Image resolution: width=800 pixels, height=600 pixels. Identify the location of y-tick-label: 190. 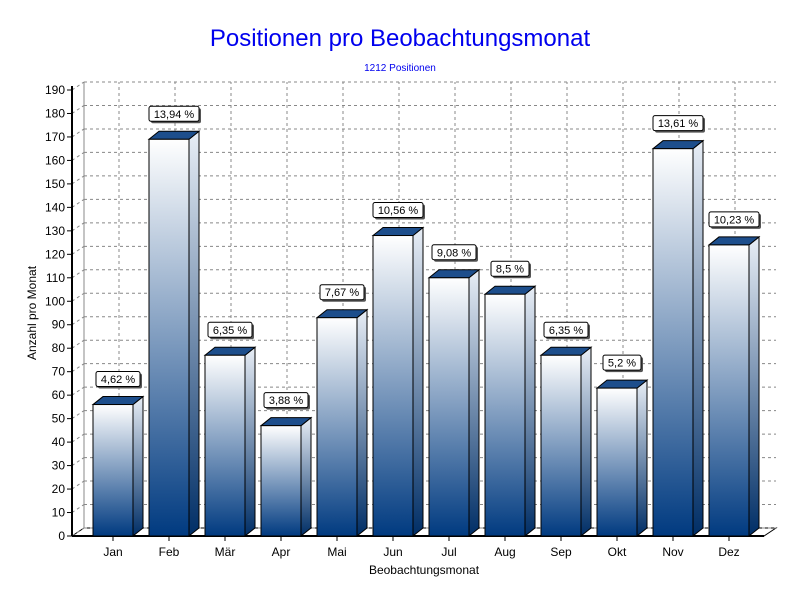
(55, 90).